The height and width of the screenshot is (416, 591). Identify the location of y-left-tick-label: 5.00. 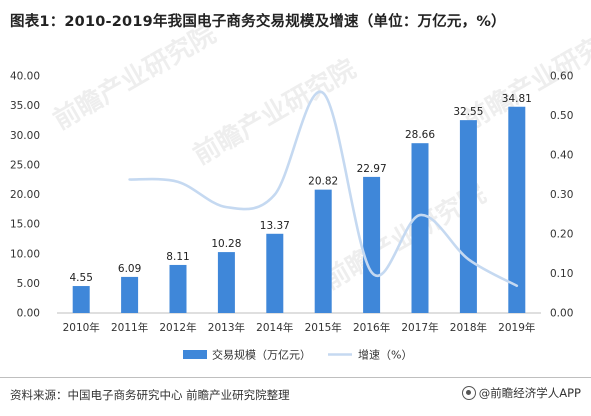
(28, 284).